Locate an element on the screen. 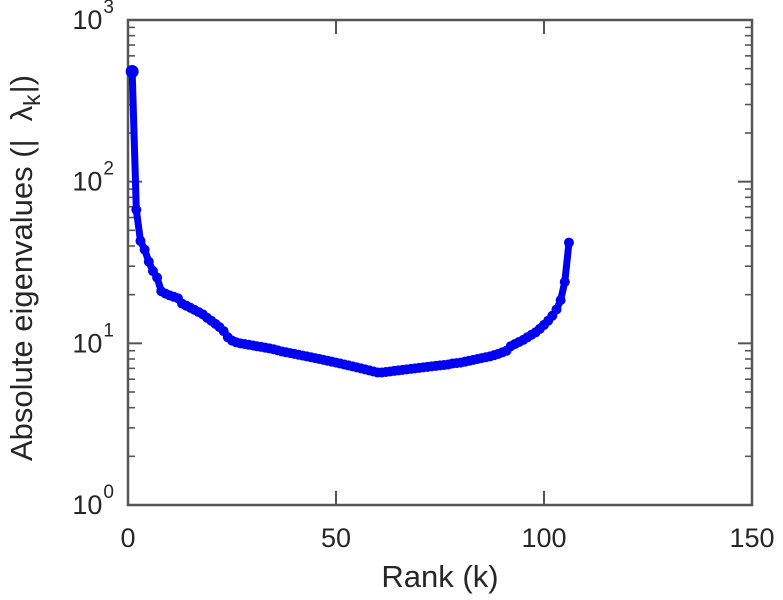 Image resolution: width=783 pixels, height=600 pixels. y-tick-label: 10² is located at coordinates (93, 177).